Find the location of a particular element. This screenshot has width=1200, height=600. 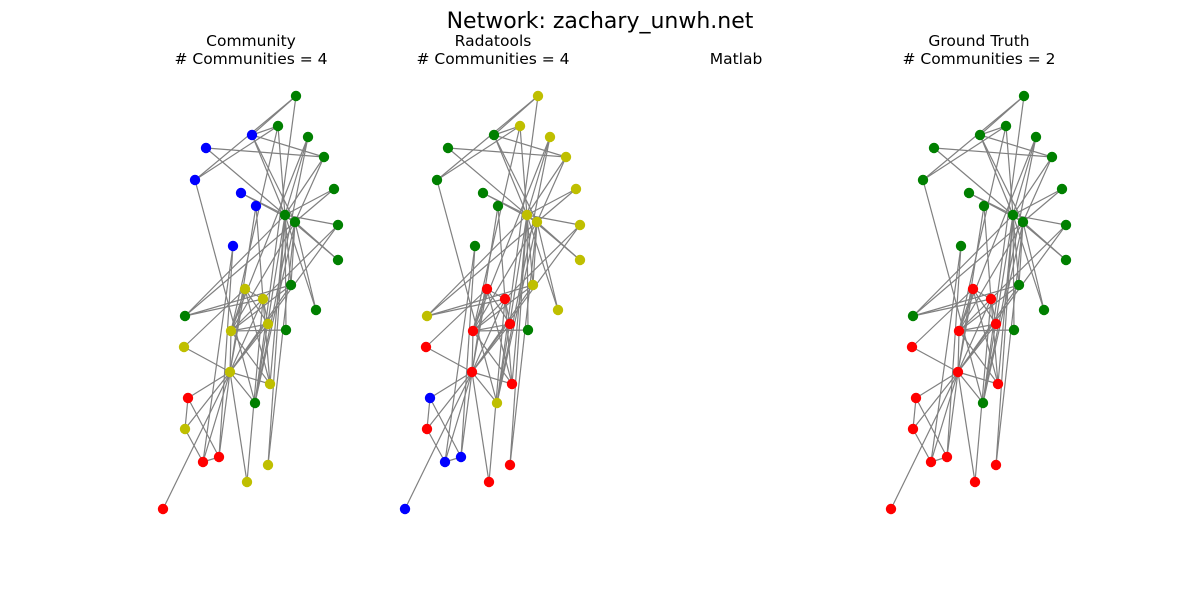

panel-title-matlab: Matlab is located at coordinates (736, 59).